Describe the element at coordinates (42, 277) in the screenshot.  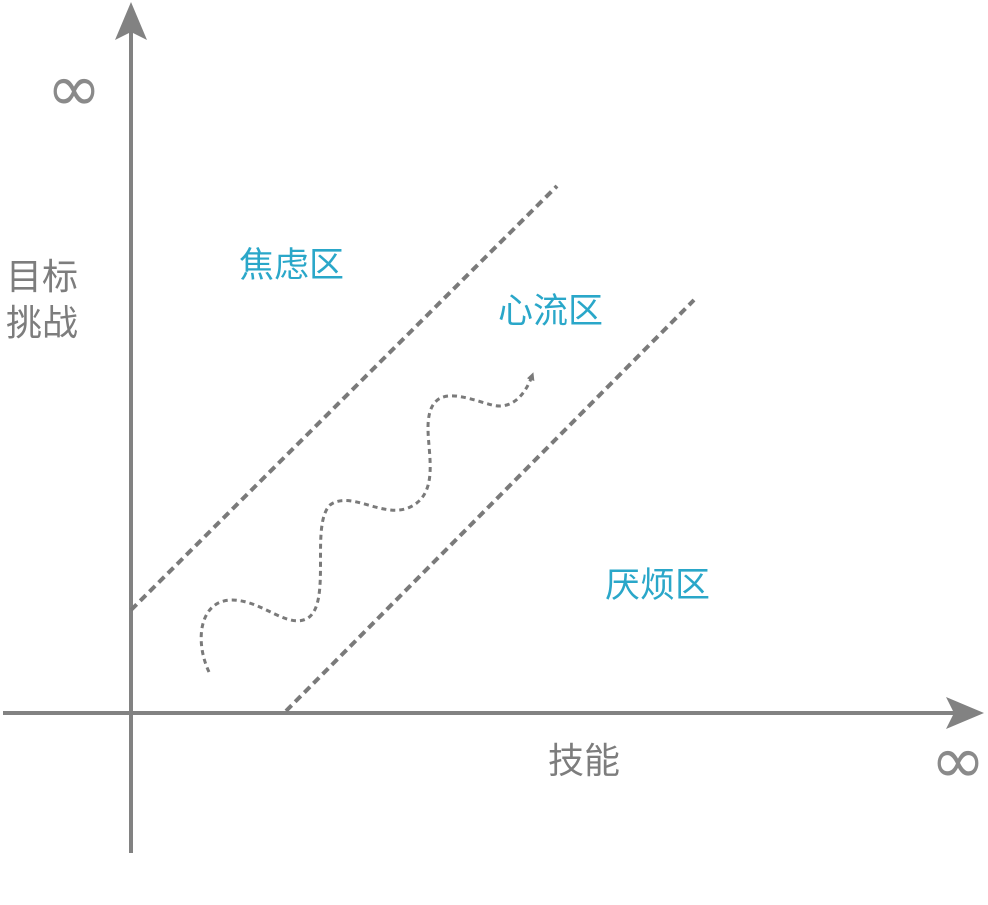
I see `y-axis-label-line1: 目标` at that location.